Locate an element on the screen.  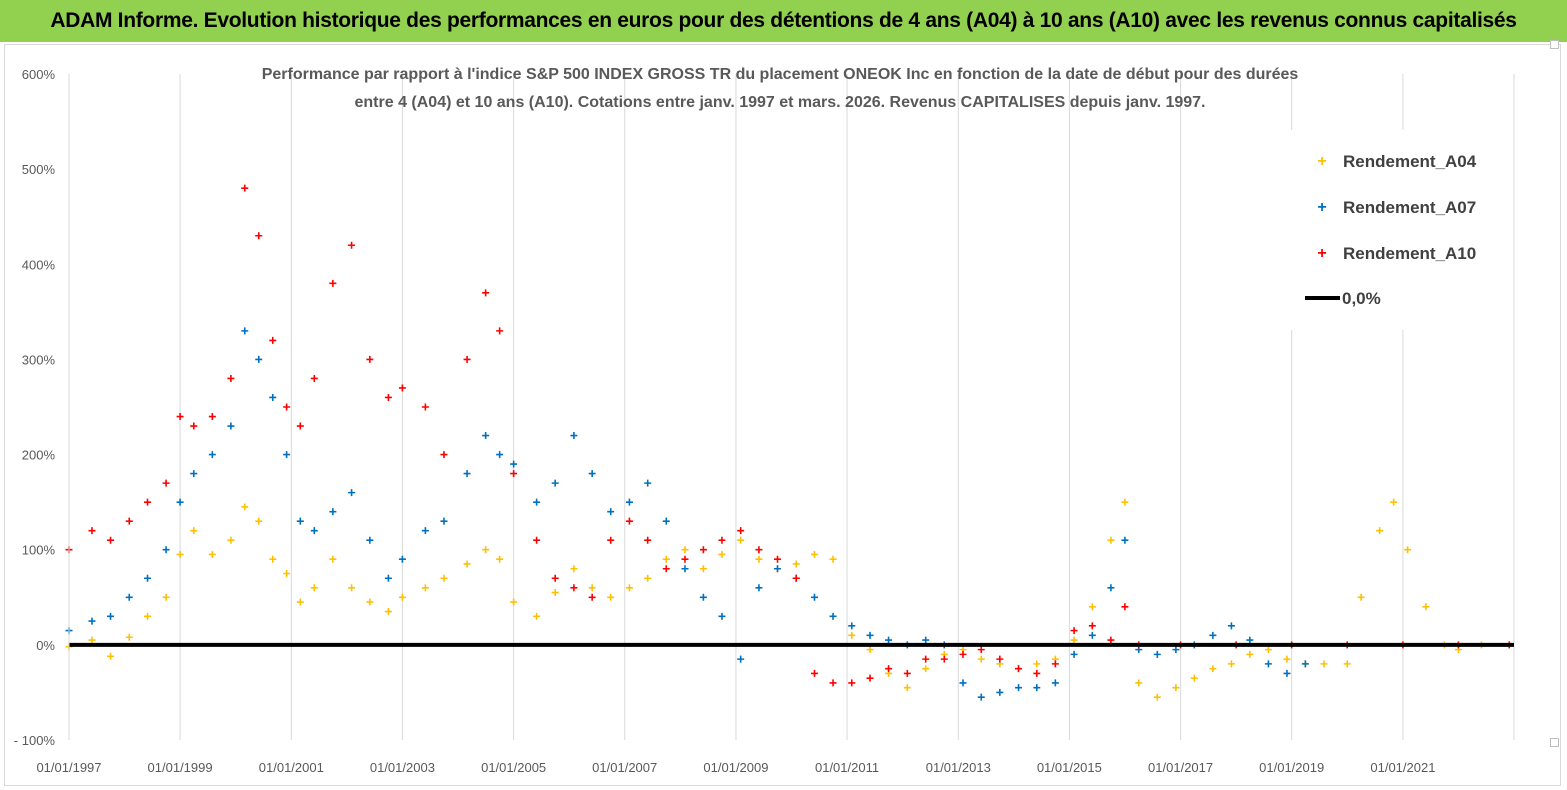
resize-handle-bottom-right is located at coordinates (1554, 742).